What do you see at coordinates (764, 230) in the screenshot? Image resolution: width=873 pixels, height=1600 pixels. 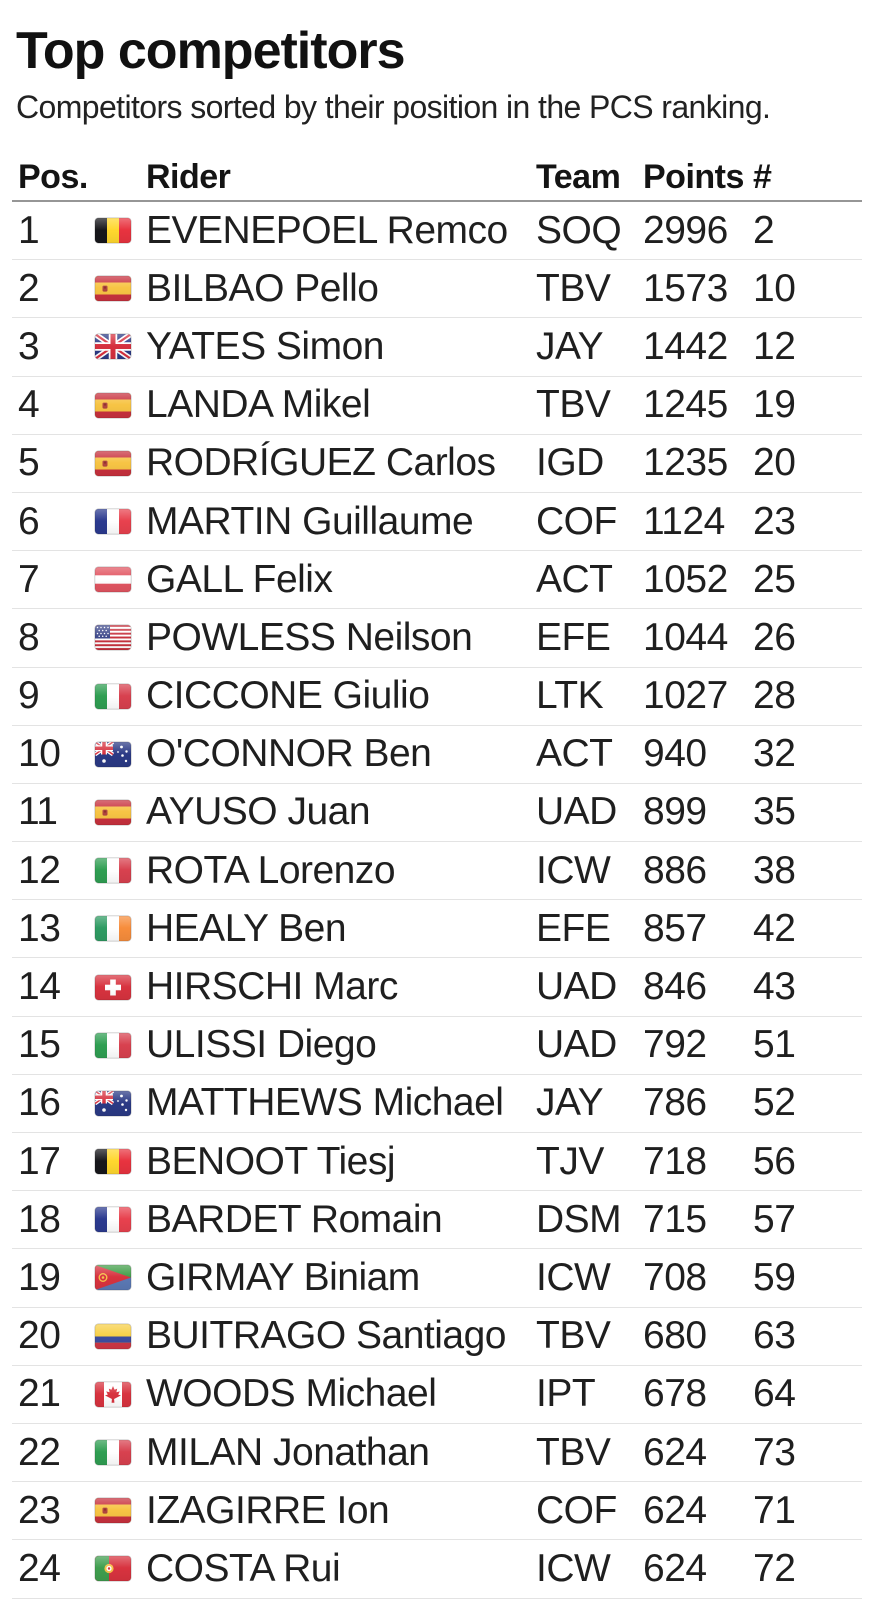 I see `rank-value: 2` at bounding box center [764, 230].